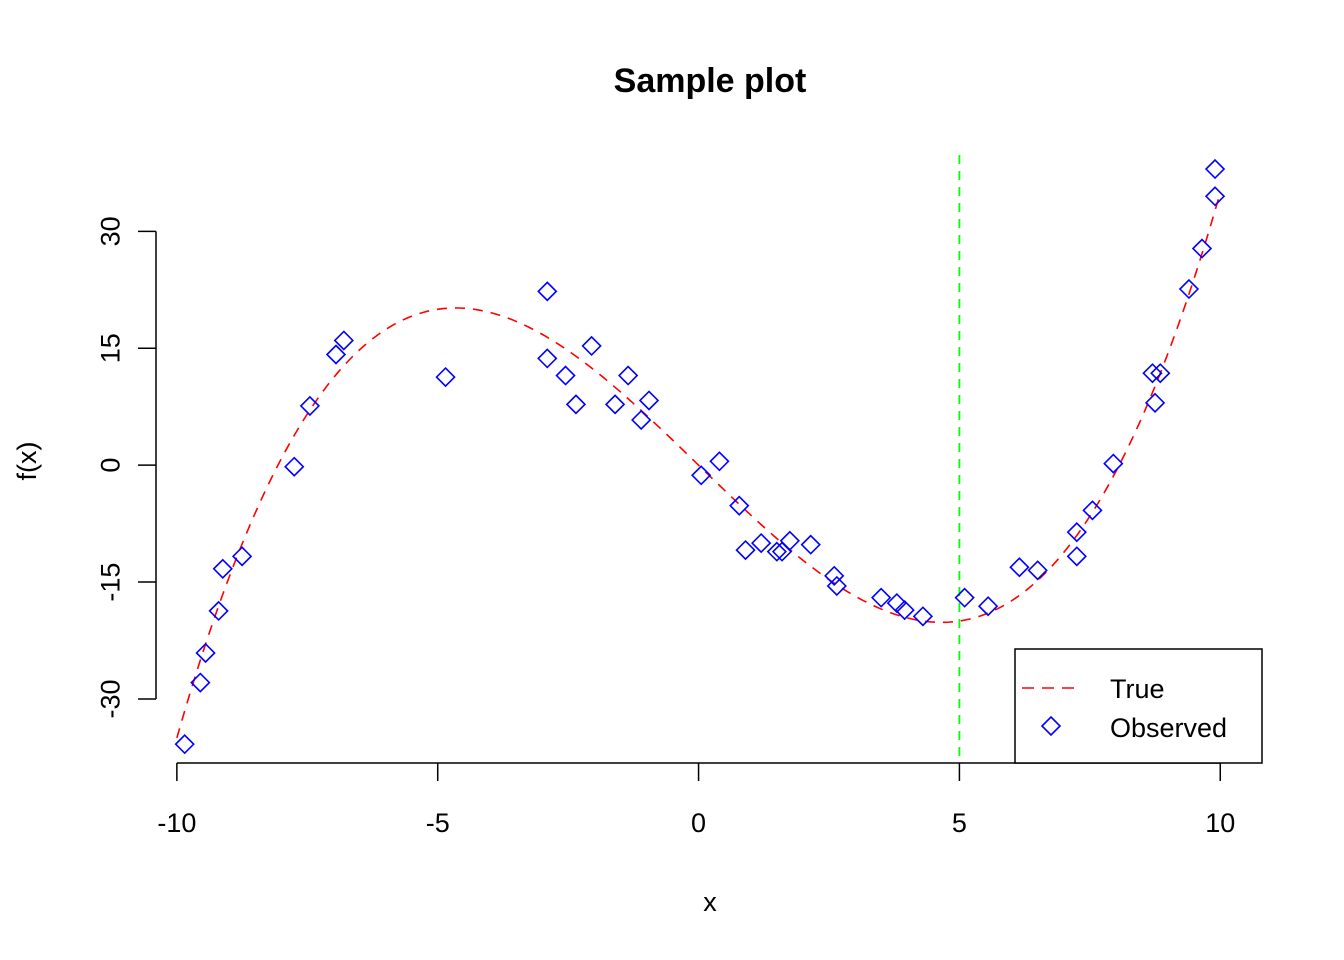 Image resolution: width=1344 pixels, height=960 pixels. I want to click on chart-title: Sample plot, so click(710, 81).